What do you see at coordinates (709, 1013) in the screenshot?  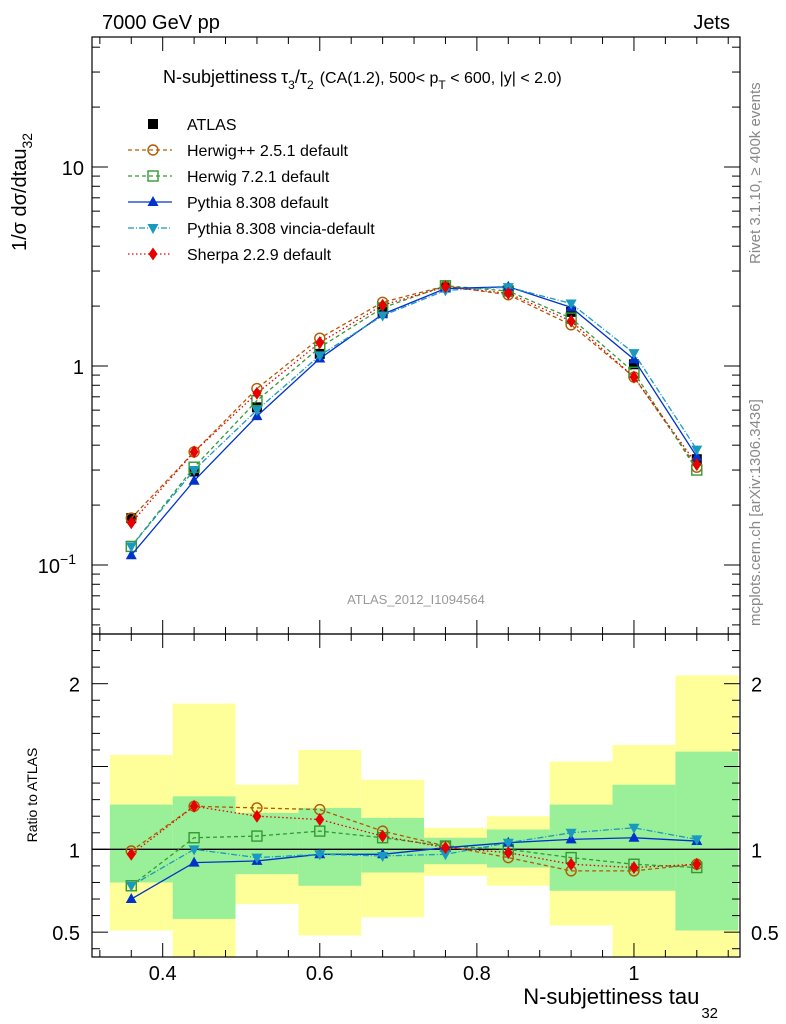 I see `x-axis-label-sub: 32` at bounding box center [709, 1013].